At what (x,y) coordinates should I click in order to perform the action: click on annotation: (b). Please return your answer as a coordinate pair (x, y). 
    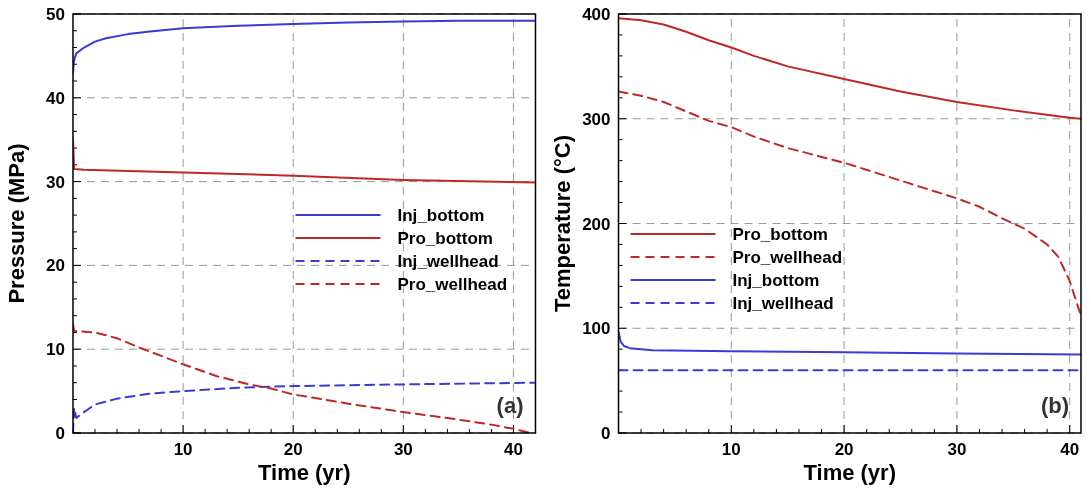
    Looking at the image, I should click on (1054, 405).